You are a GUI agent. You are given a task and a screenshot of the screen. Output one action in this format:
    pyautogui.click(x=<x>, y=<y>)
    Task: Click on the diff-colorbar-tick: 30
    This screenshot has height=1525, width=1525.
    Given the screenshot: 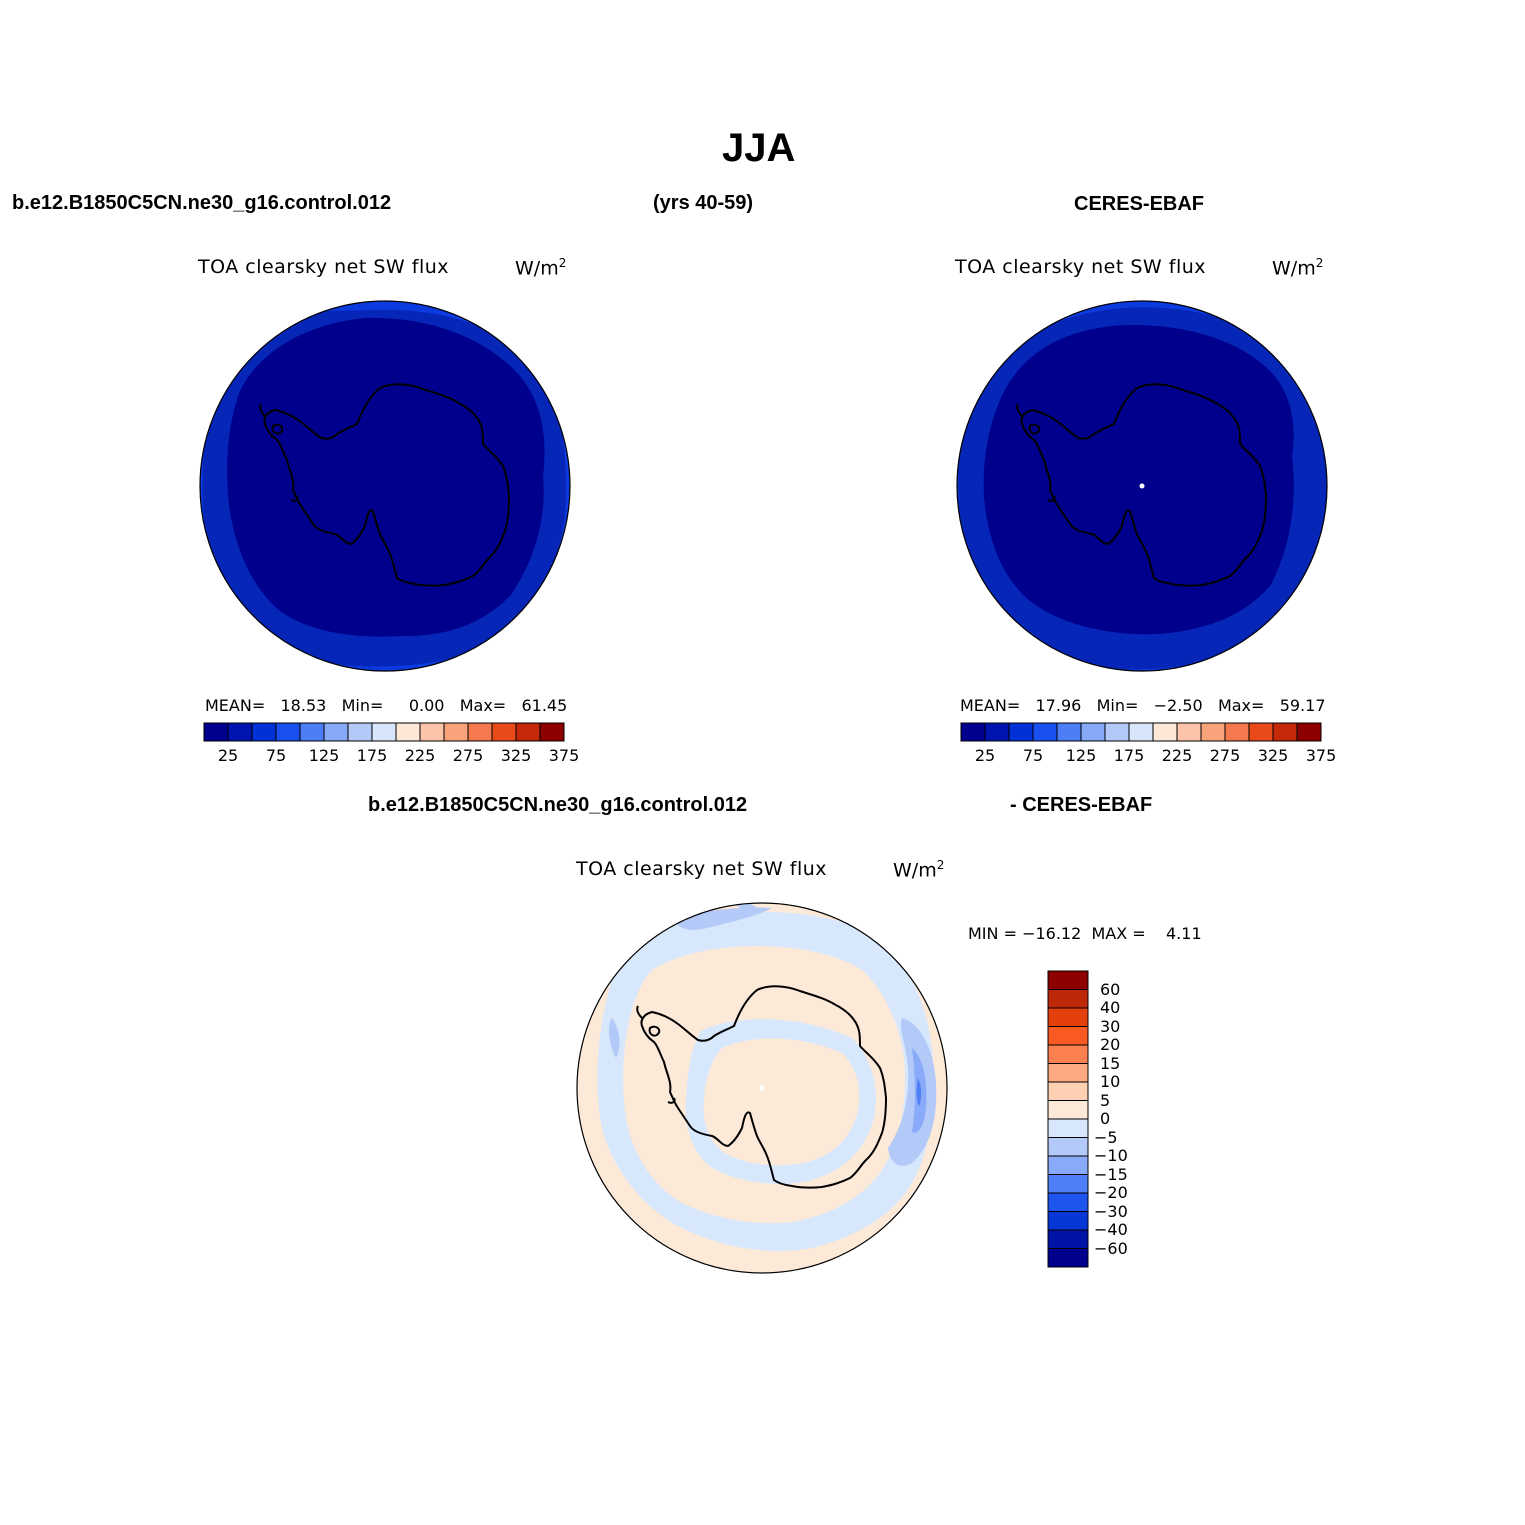 What is the action you would take?
    pyautogui.click(x=1110, y=1026)
    